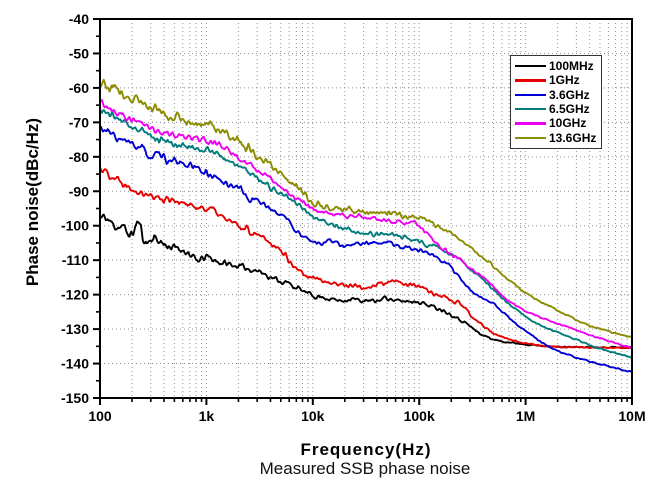  Describe the element at coordinates (75, 260) in the screenshot. I see `y-tick-label: -110` at that location.